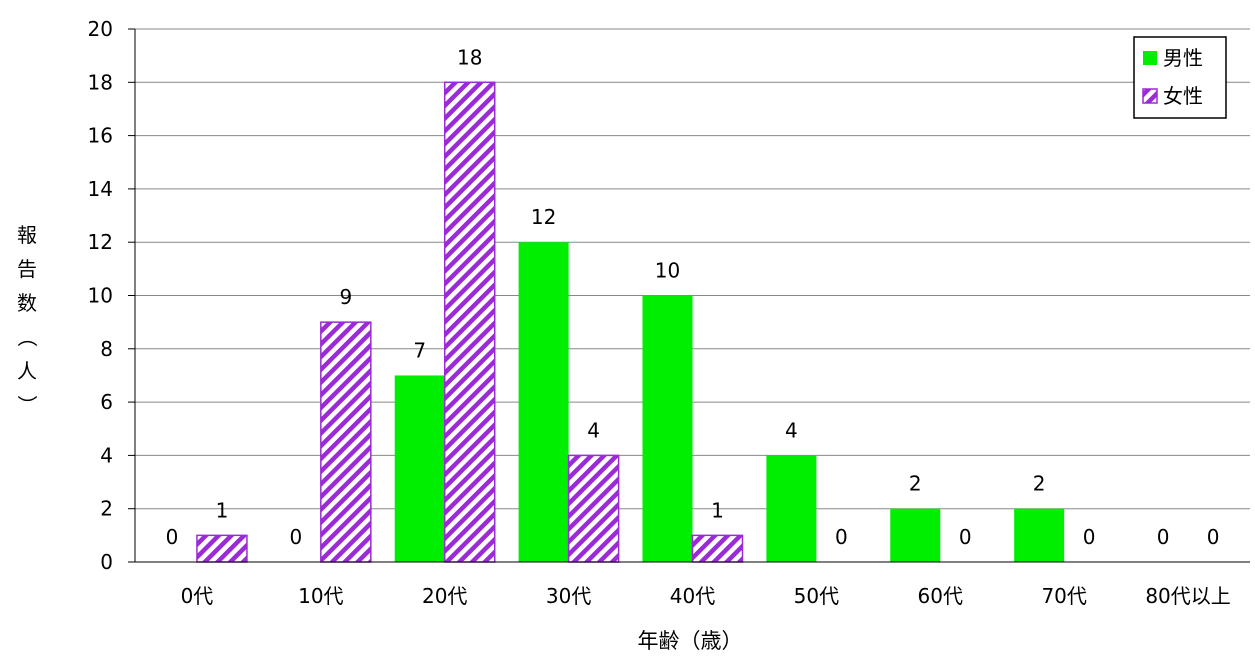  I want to click on x-axis-ticks: 0代 10代 20代 30代 40代 50代 60代 70代 80代以上, so click(706, 596).